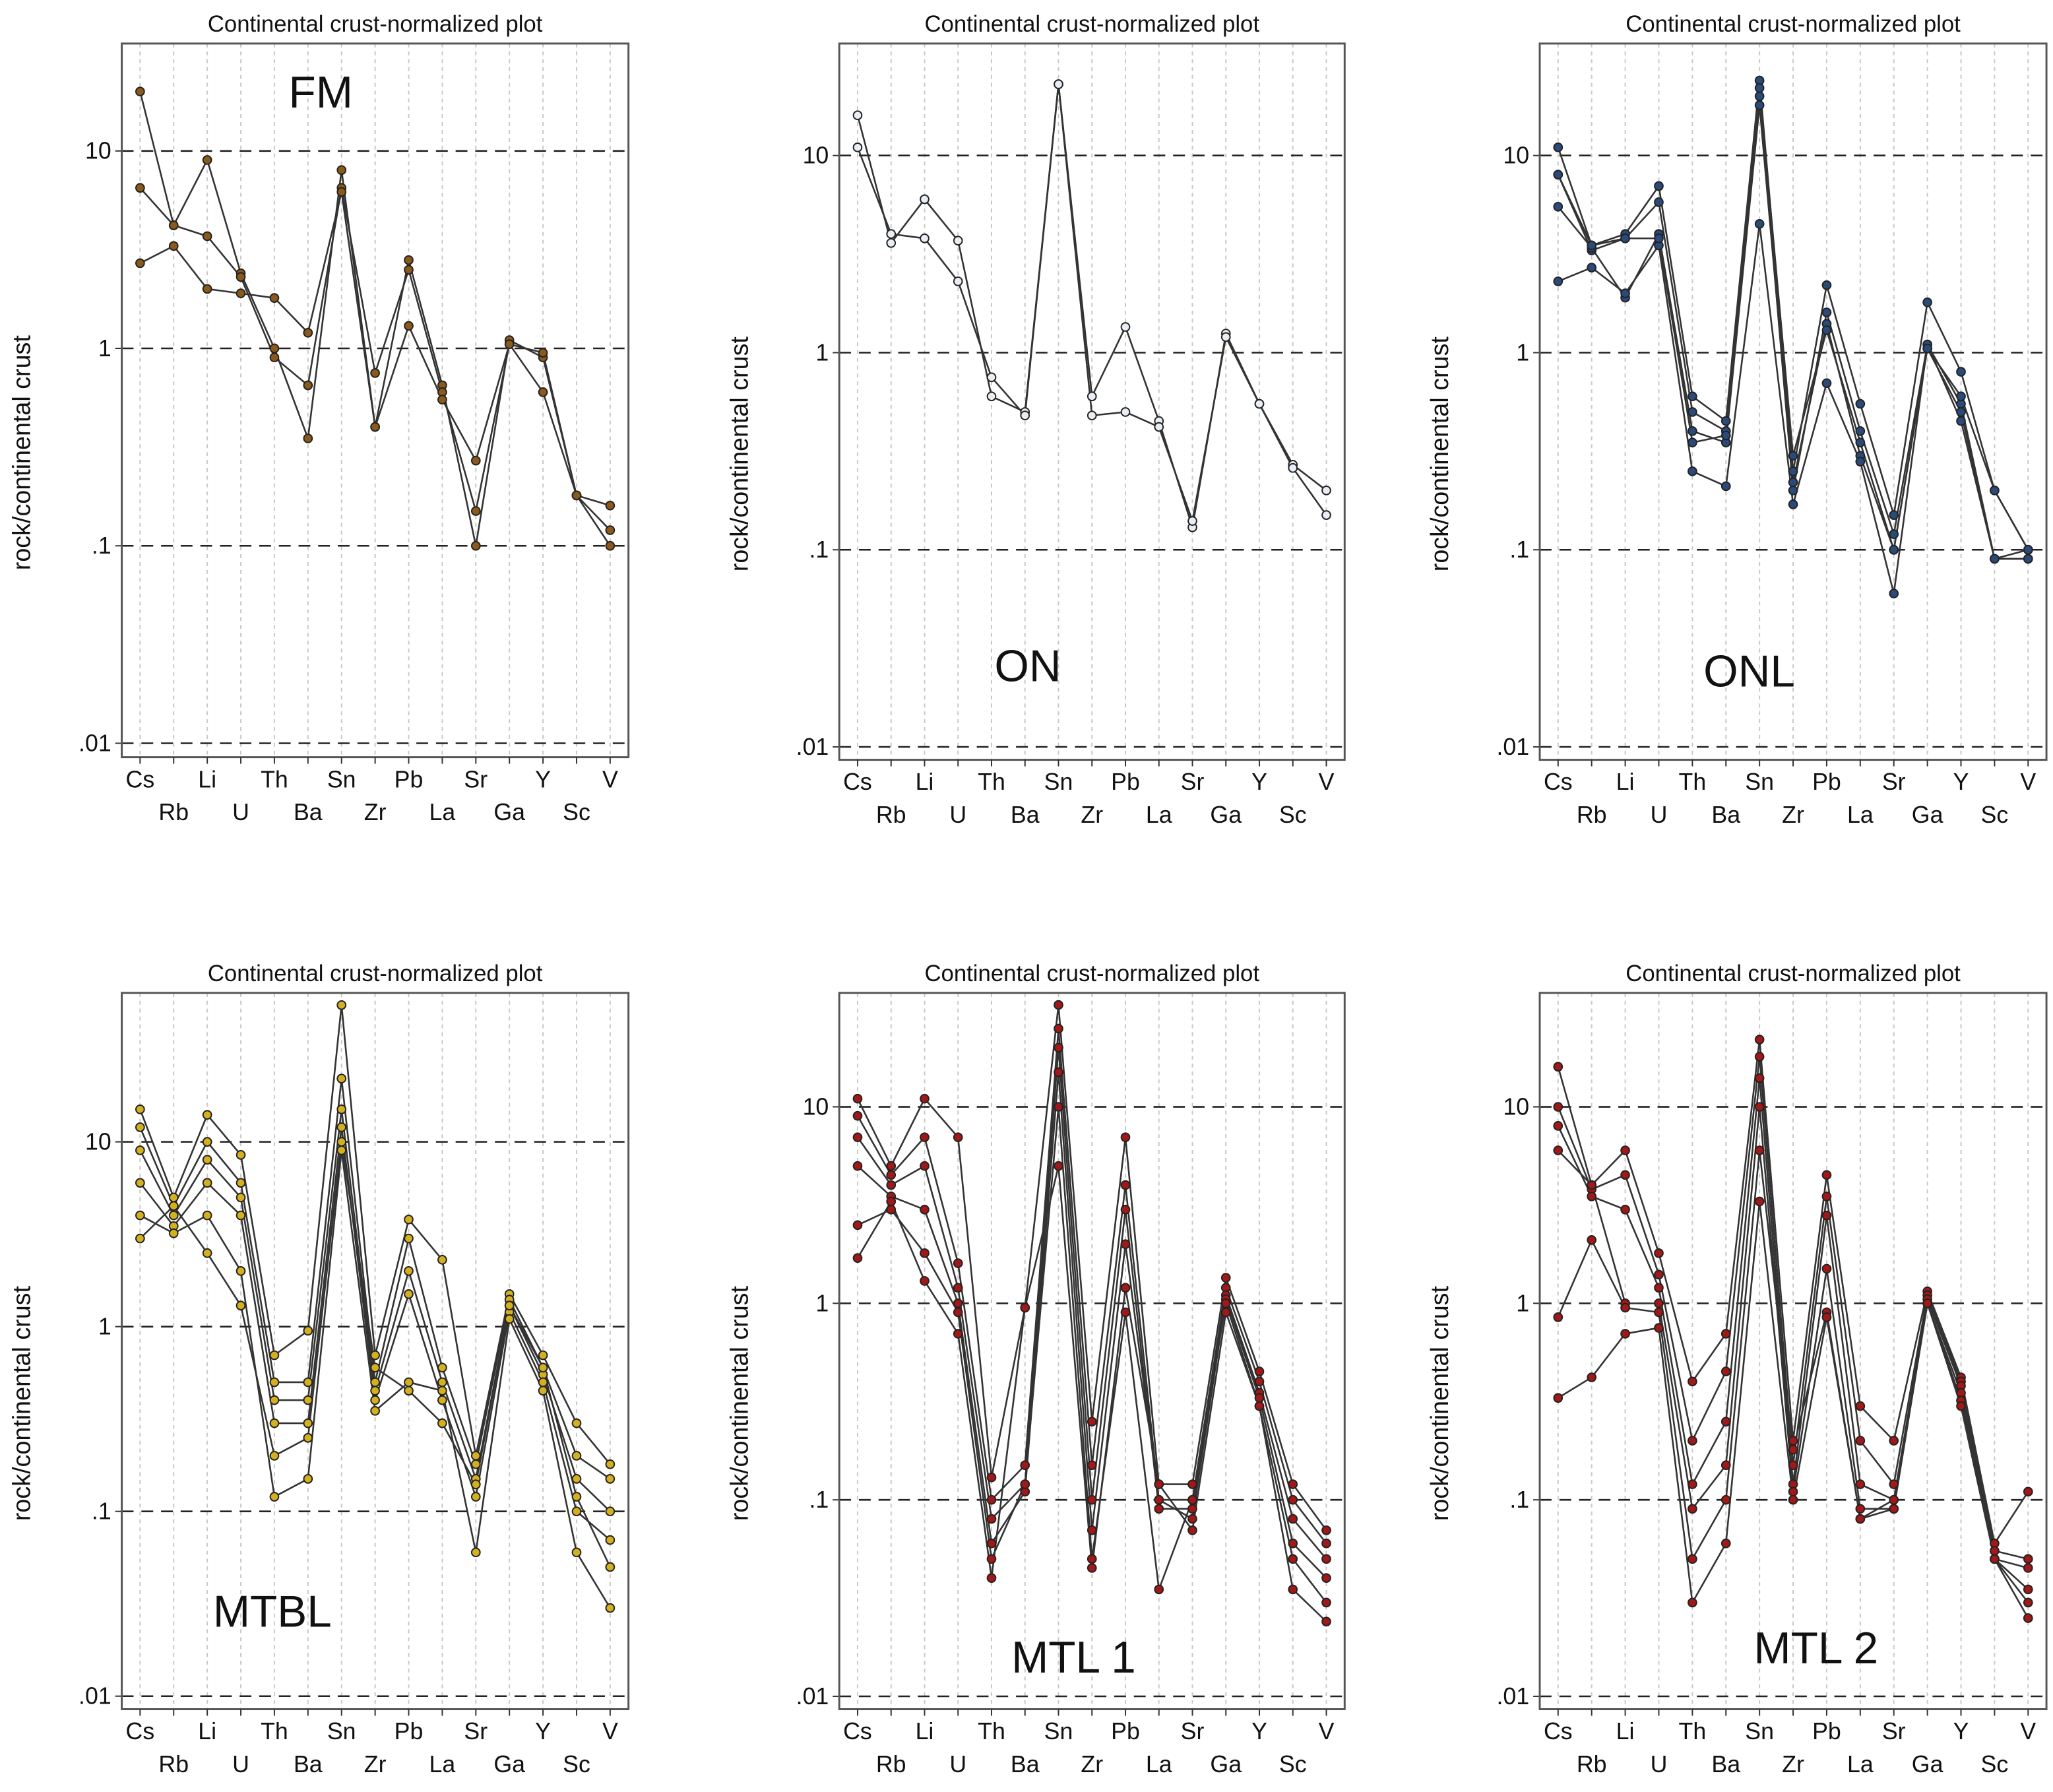 The image size is (2053, 1792). Describe the element at coordinates (341, 1731) in the screenshot. I see `x-tick-label: Sn` at that location.